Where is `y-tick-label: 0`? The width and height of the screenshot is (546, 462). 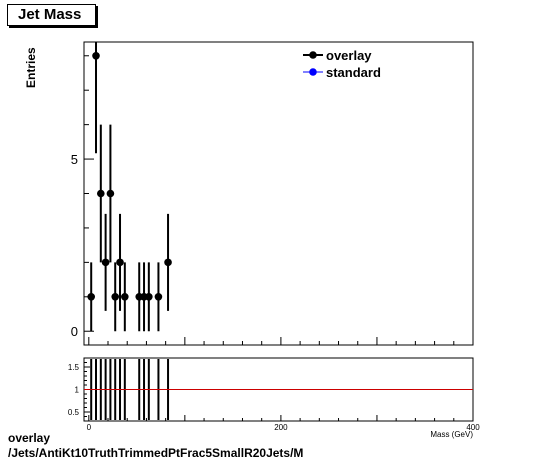 y-tick-label: 0 is located at coordinates (74, 331).